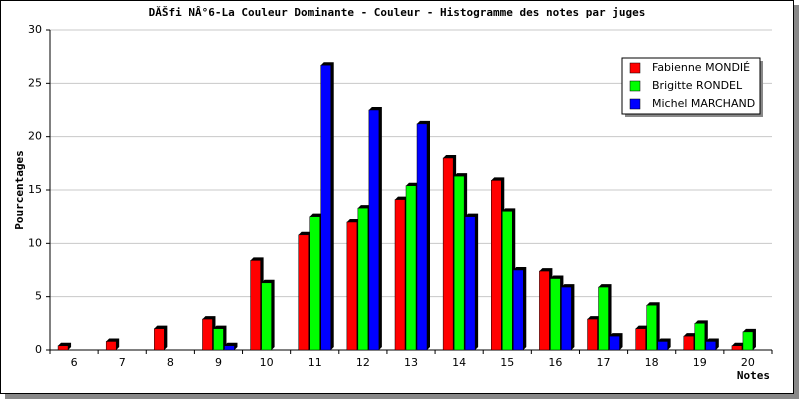 The width and height of the screenshot is (800, 400). I want to click on x-tick-label: 6, so click(74, 362).